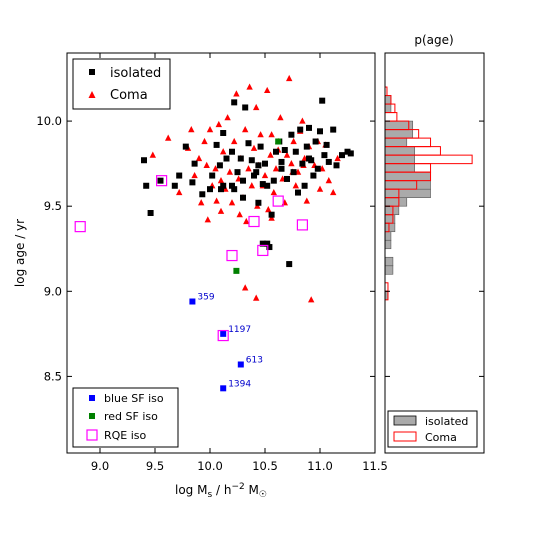 The height and width of the screenshot is (534, 534). Describe the element at coordinates (237, 487) in the screenshot. I see `x-axis-label-superscript: −2` at that location.